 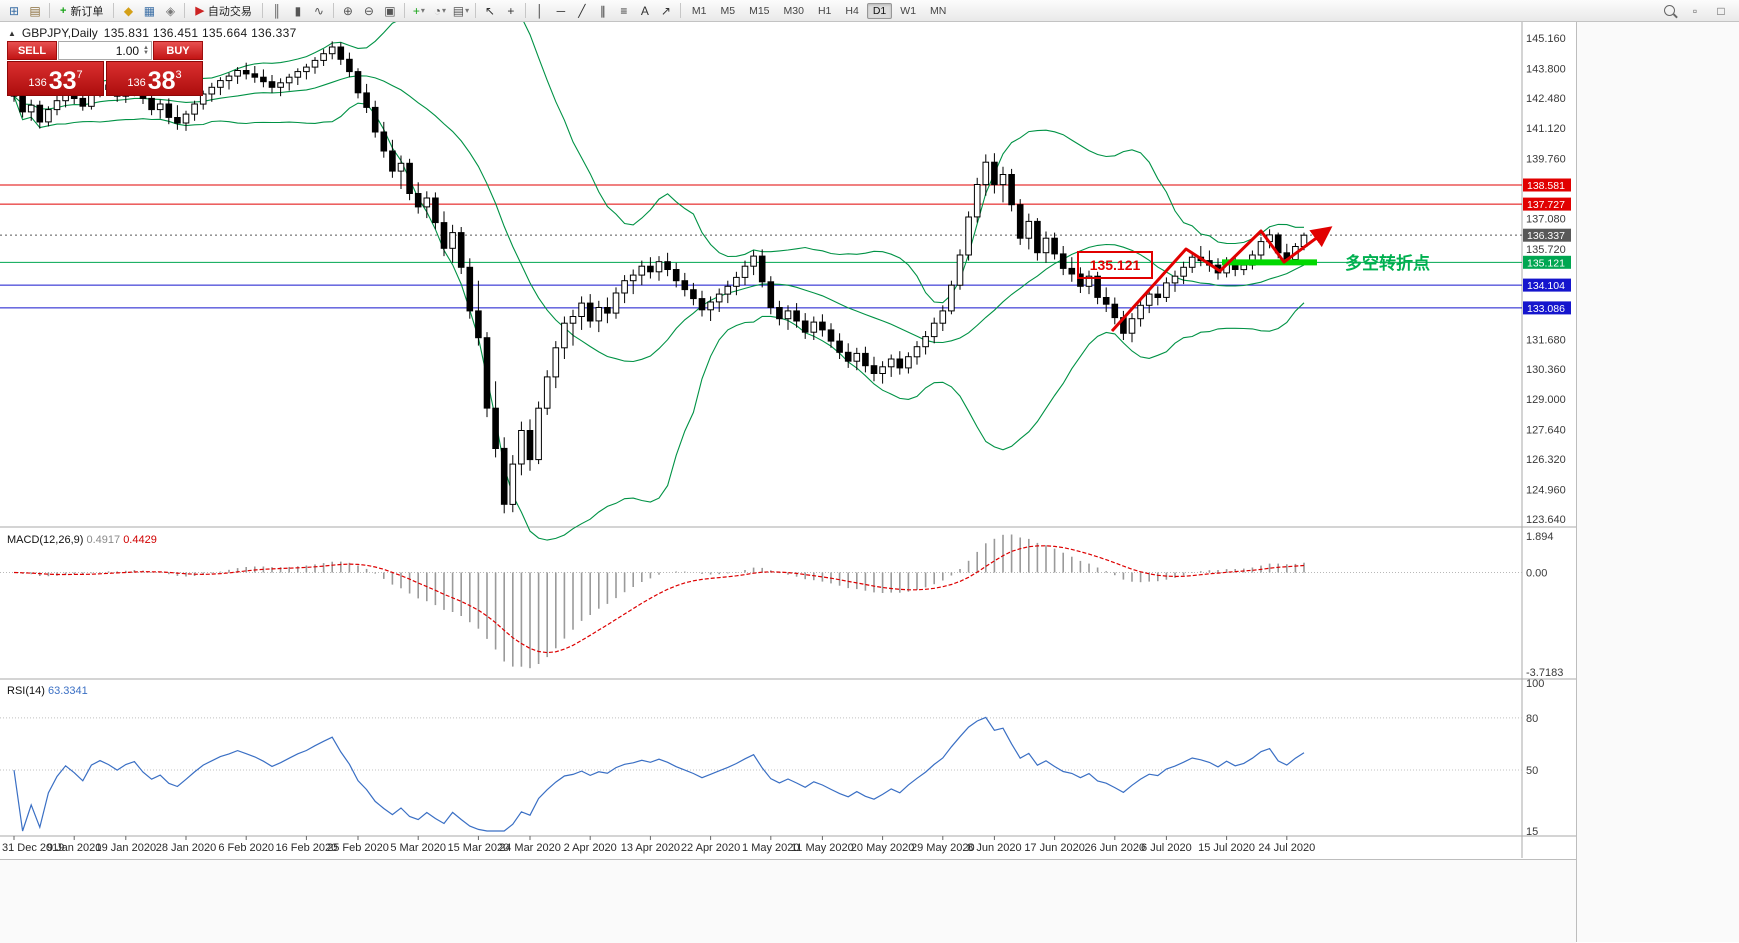 I want to click on price-axis-label: 143.800, so click(x=1546, y=69).